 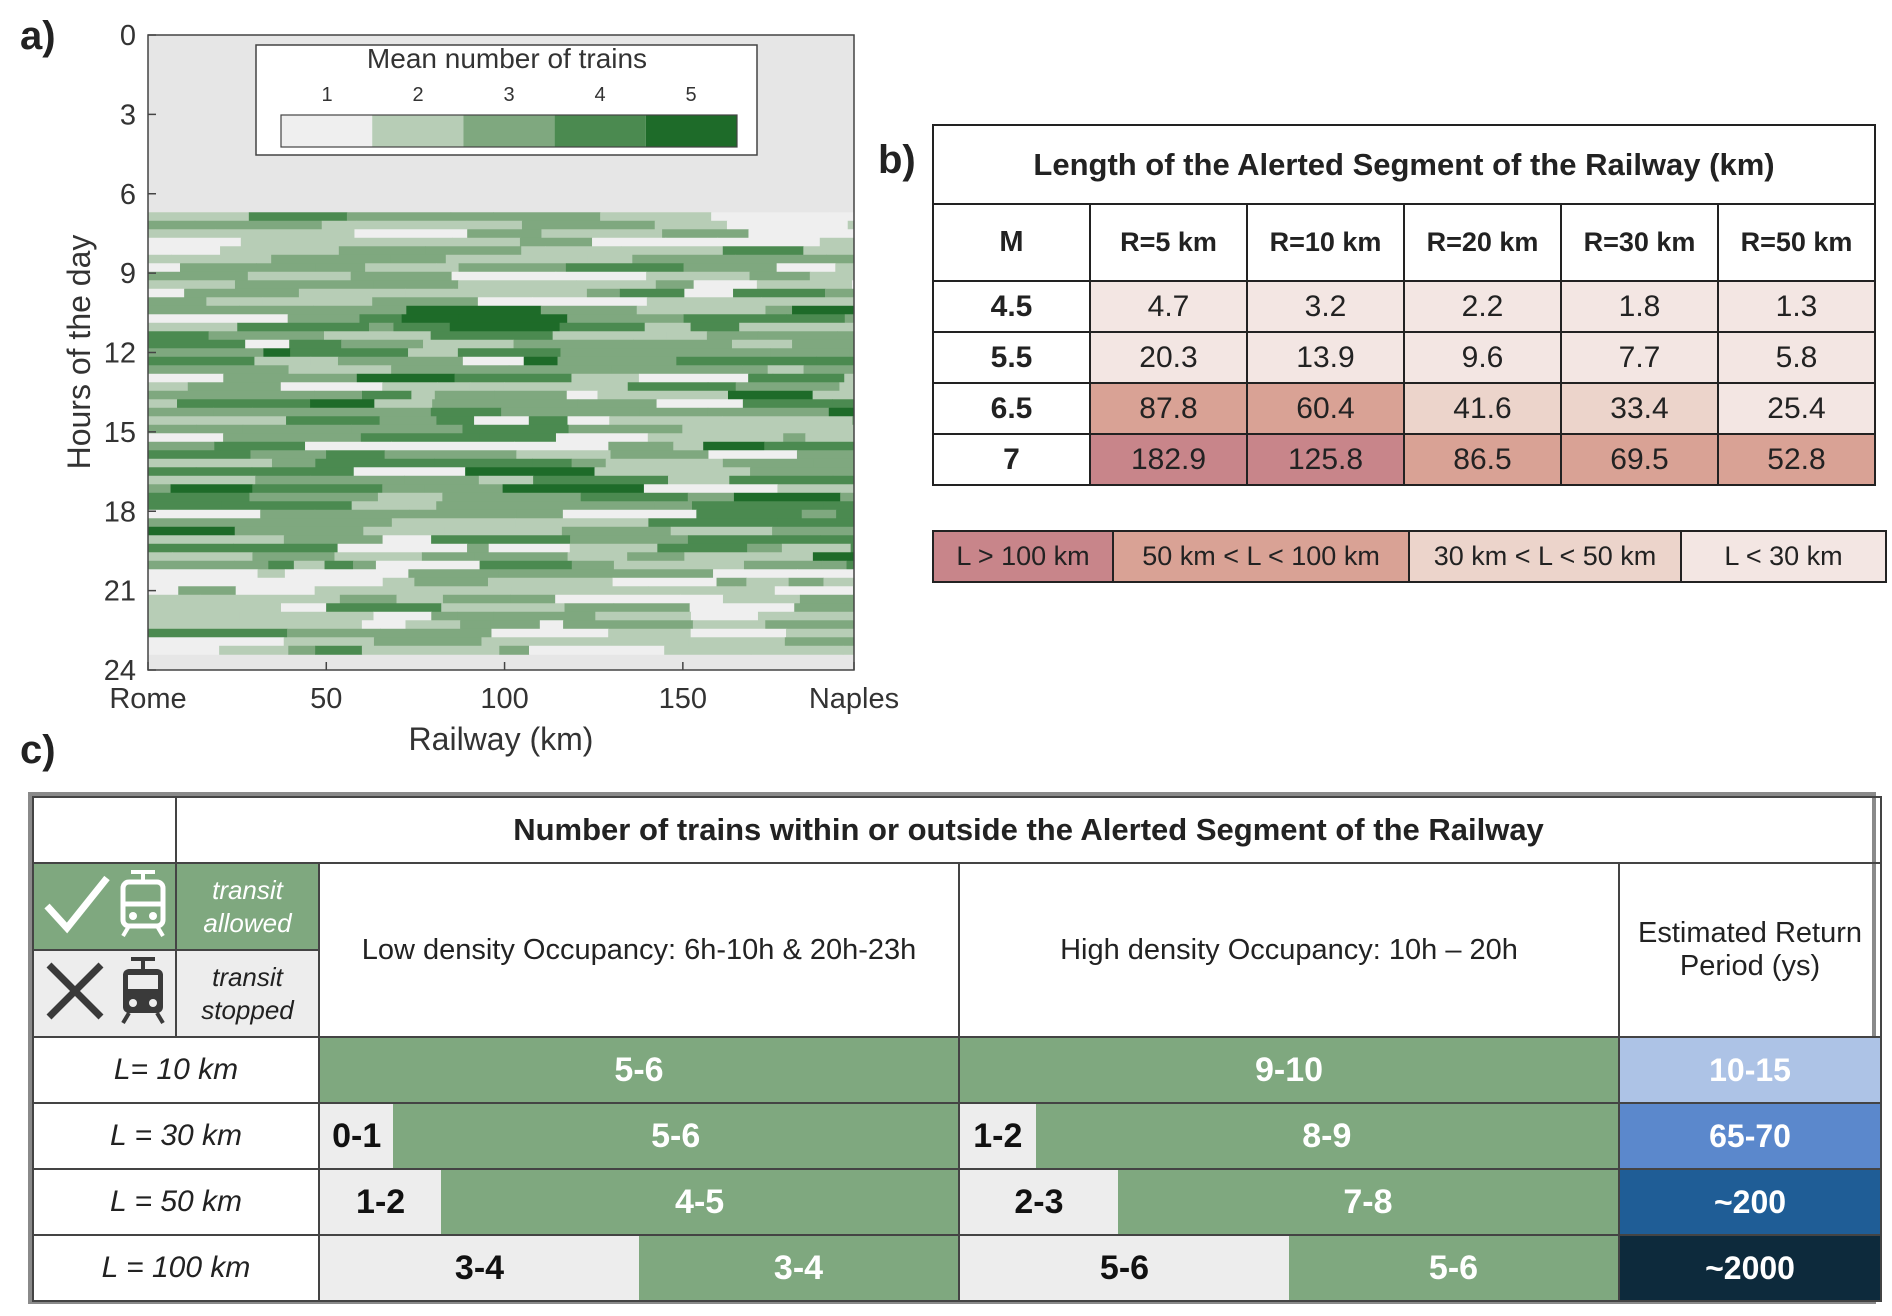 What do you see at coordinates (104, 993) in the screenshot?
I see `transit-stopped-icon-cell` at bounding box center [104, 993].